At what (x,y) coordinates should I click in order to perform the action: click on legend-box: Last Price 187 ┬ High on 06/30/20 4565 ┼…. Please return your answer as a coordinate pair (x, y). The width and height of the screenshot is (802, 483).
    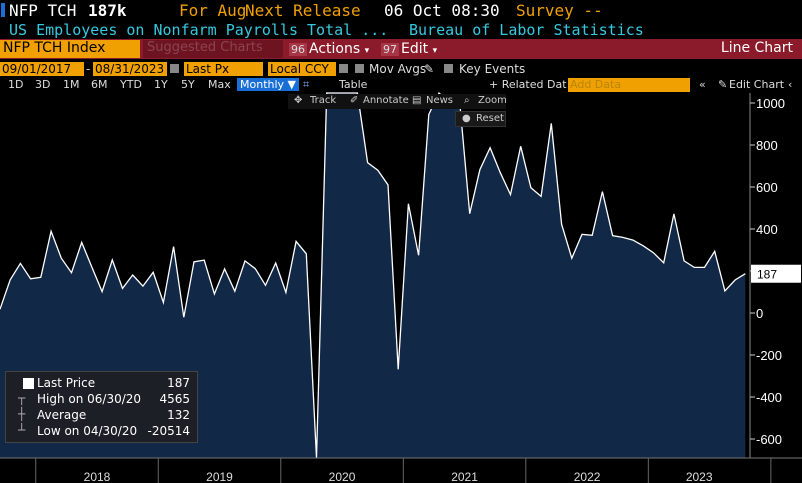
    Looking at the image, I should click on (101, 407).